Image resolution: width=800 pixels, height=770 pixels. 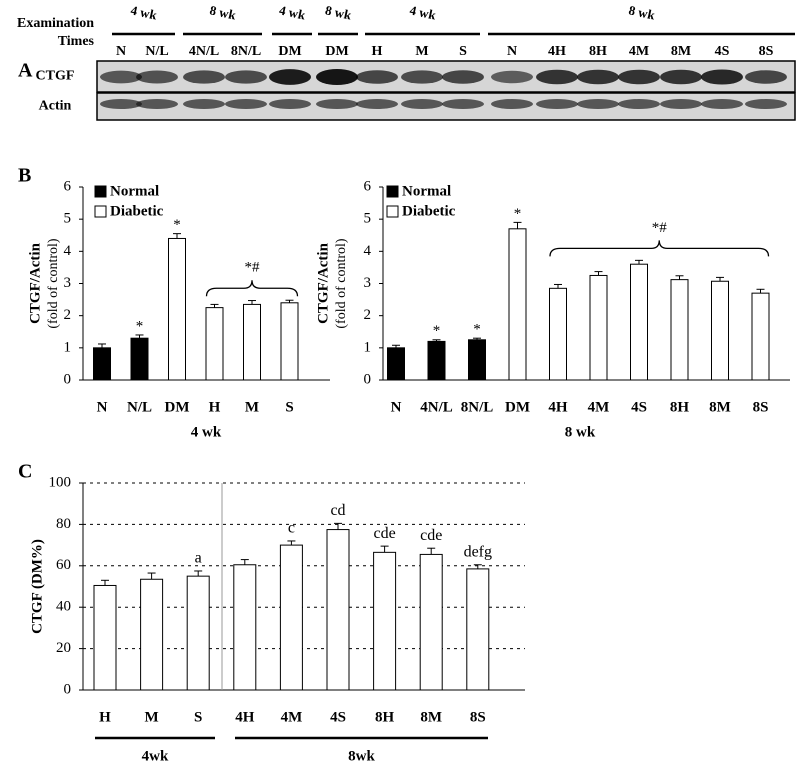 I want to click on lane-label: 8M, so click(x=681, y=51).